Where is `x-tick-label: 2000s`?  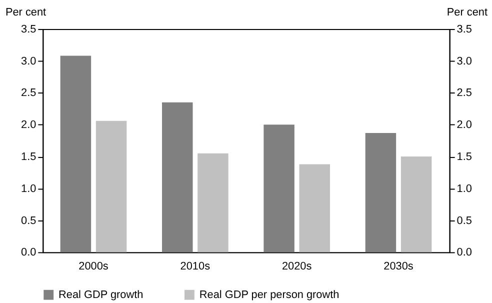
x-tick-label: 2000s is located at coordinates (93, 266).